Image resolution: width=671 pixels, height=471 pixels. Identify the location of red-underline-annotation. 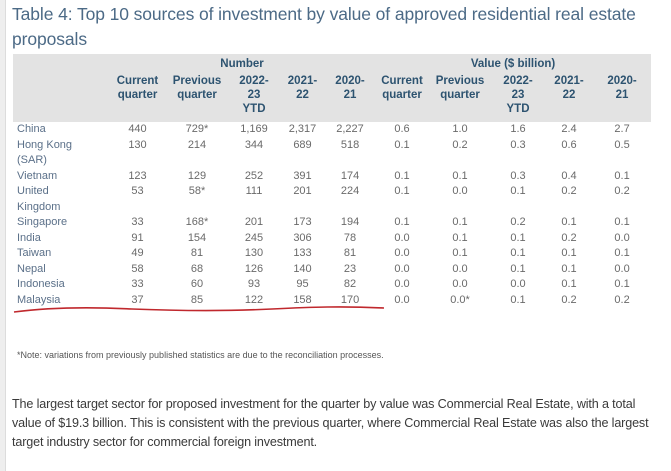
(198, 309).